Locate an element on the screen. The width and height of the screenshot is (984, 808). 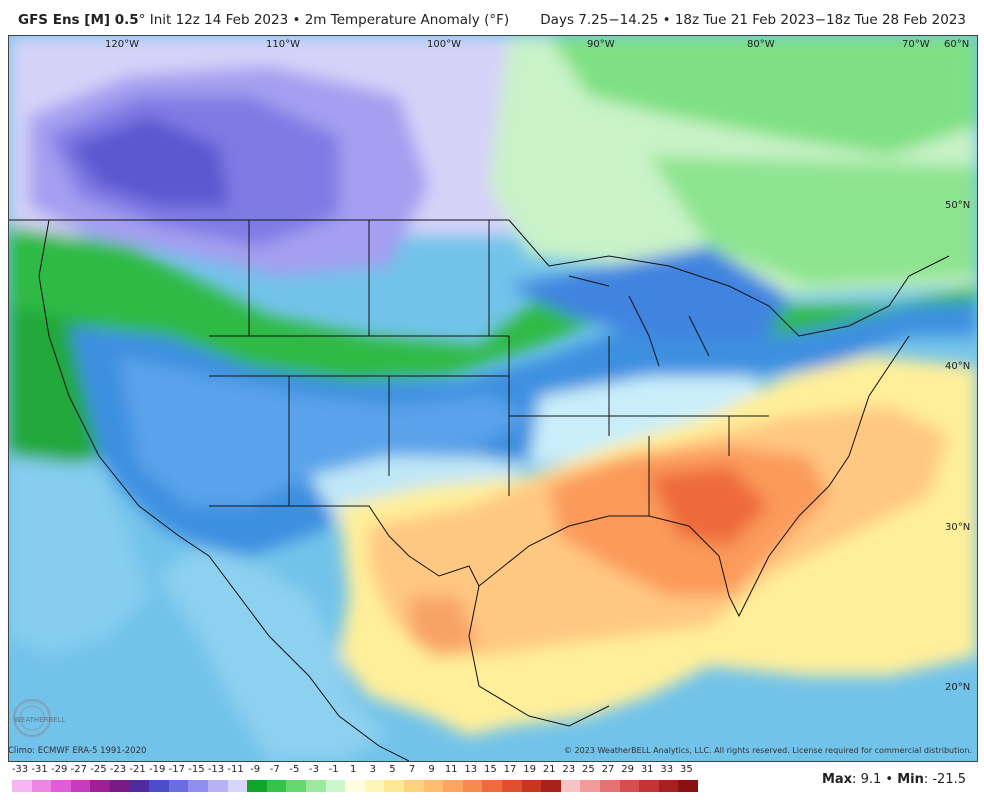
colorbar-tick: -21 is located at coordinates (137, 769).